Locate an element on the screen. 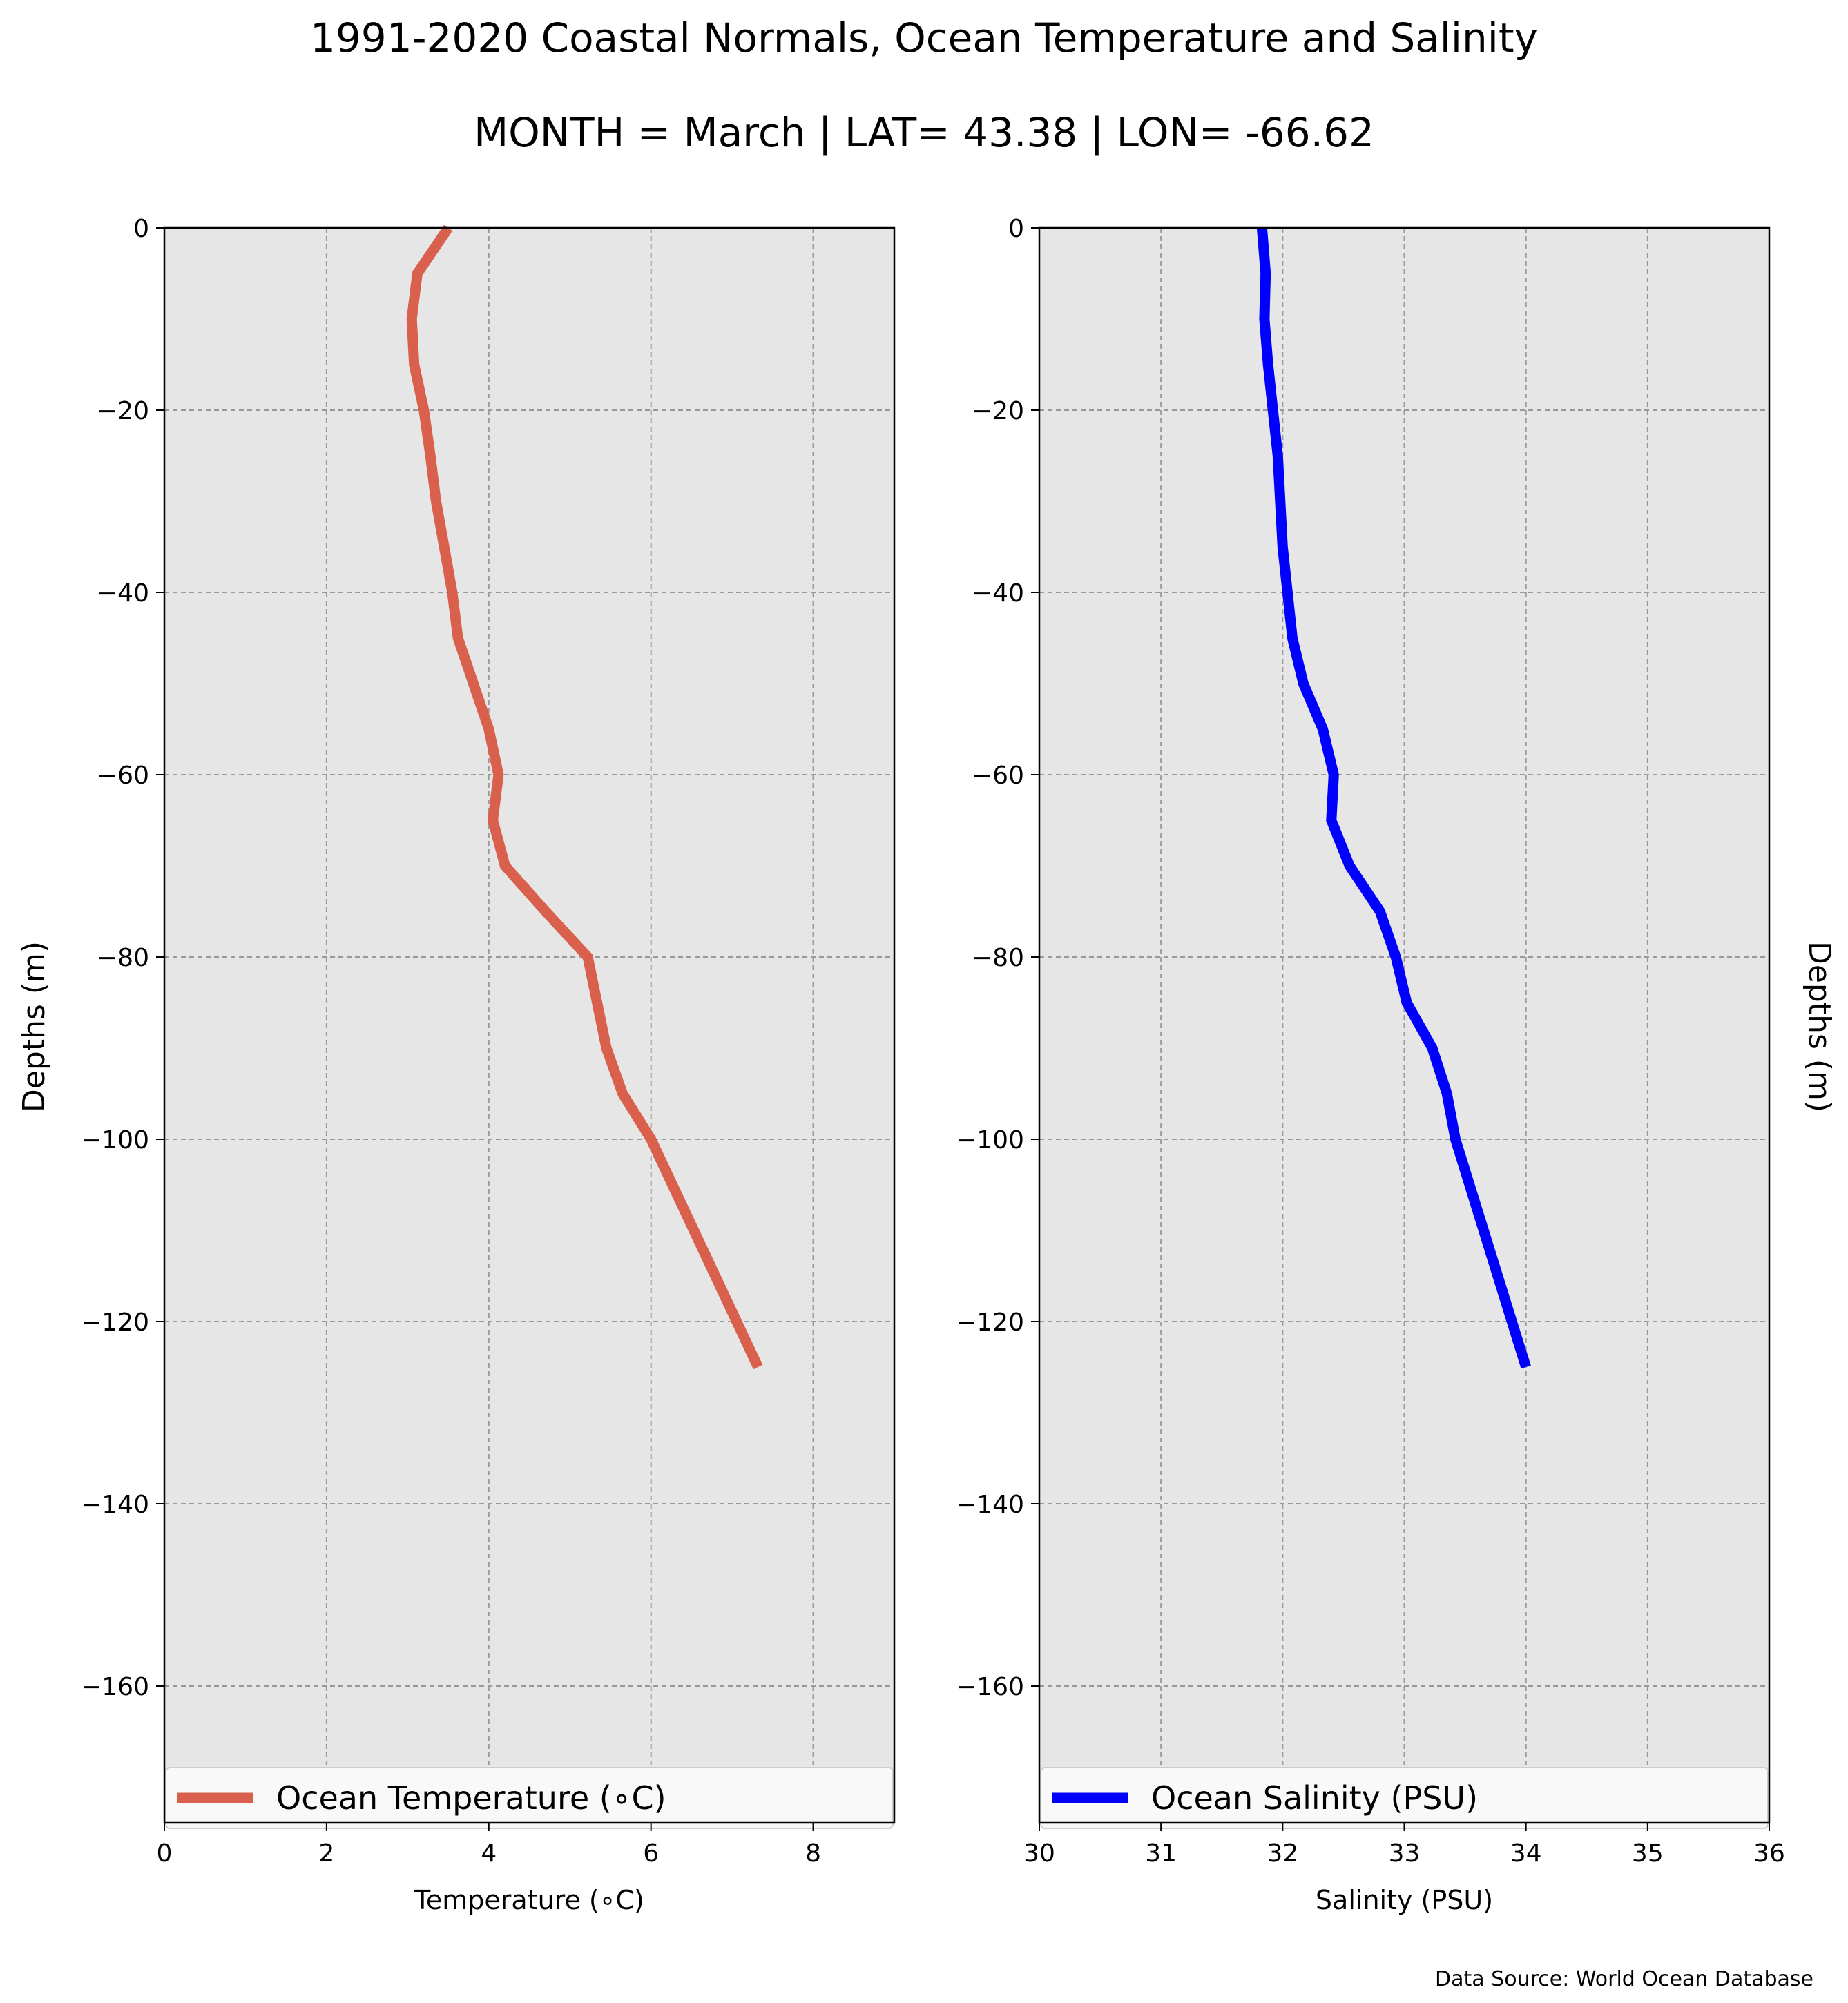 This screenshot has width=1848, height=2003. temperature-legend-box is located at coordinates (529, 1798).